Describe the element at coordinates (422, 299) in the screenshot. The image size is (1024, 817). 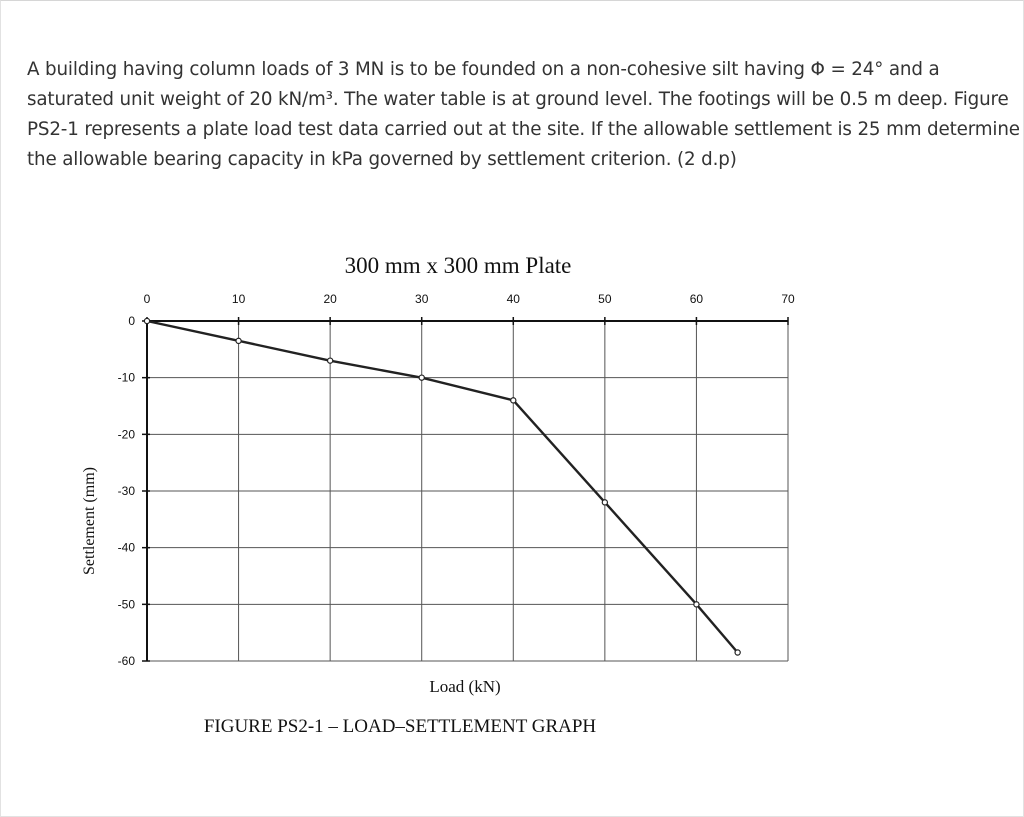
I see `x-tick-label: 30` at that location.